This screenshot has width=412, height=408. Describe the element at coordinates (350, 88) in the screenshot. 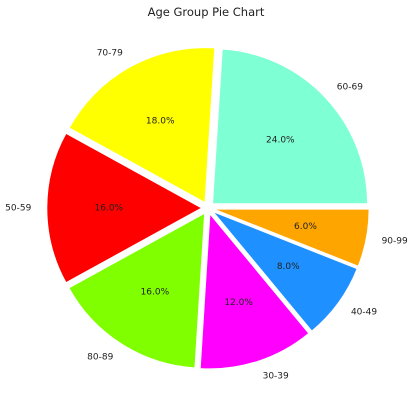

I see `category-label-60-69: 60-69` at that location.